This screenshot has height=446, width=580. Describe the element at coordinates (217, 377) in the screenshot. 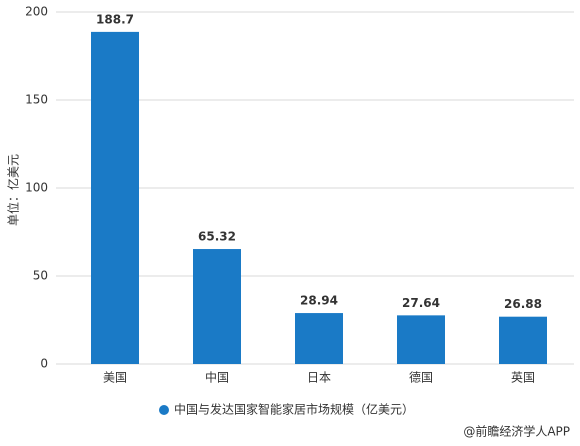

I see `x-tick-label: 中国` at that location.